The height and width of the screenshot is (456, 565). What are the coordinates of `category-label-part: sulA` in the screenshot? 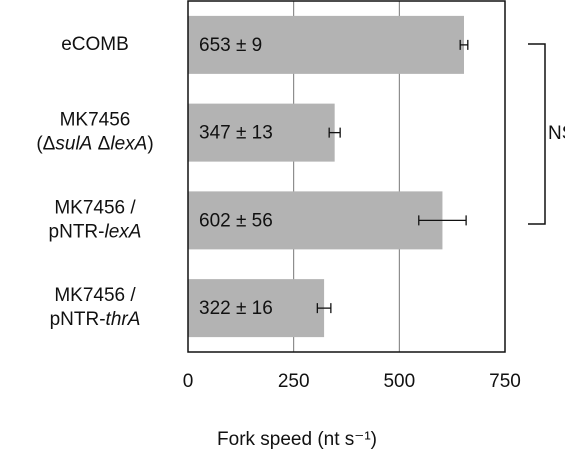 It's located at (73, 144).